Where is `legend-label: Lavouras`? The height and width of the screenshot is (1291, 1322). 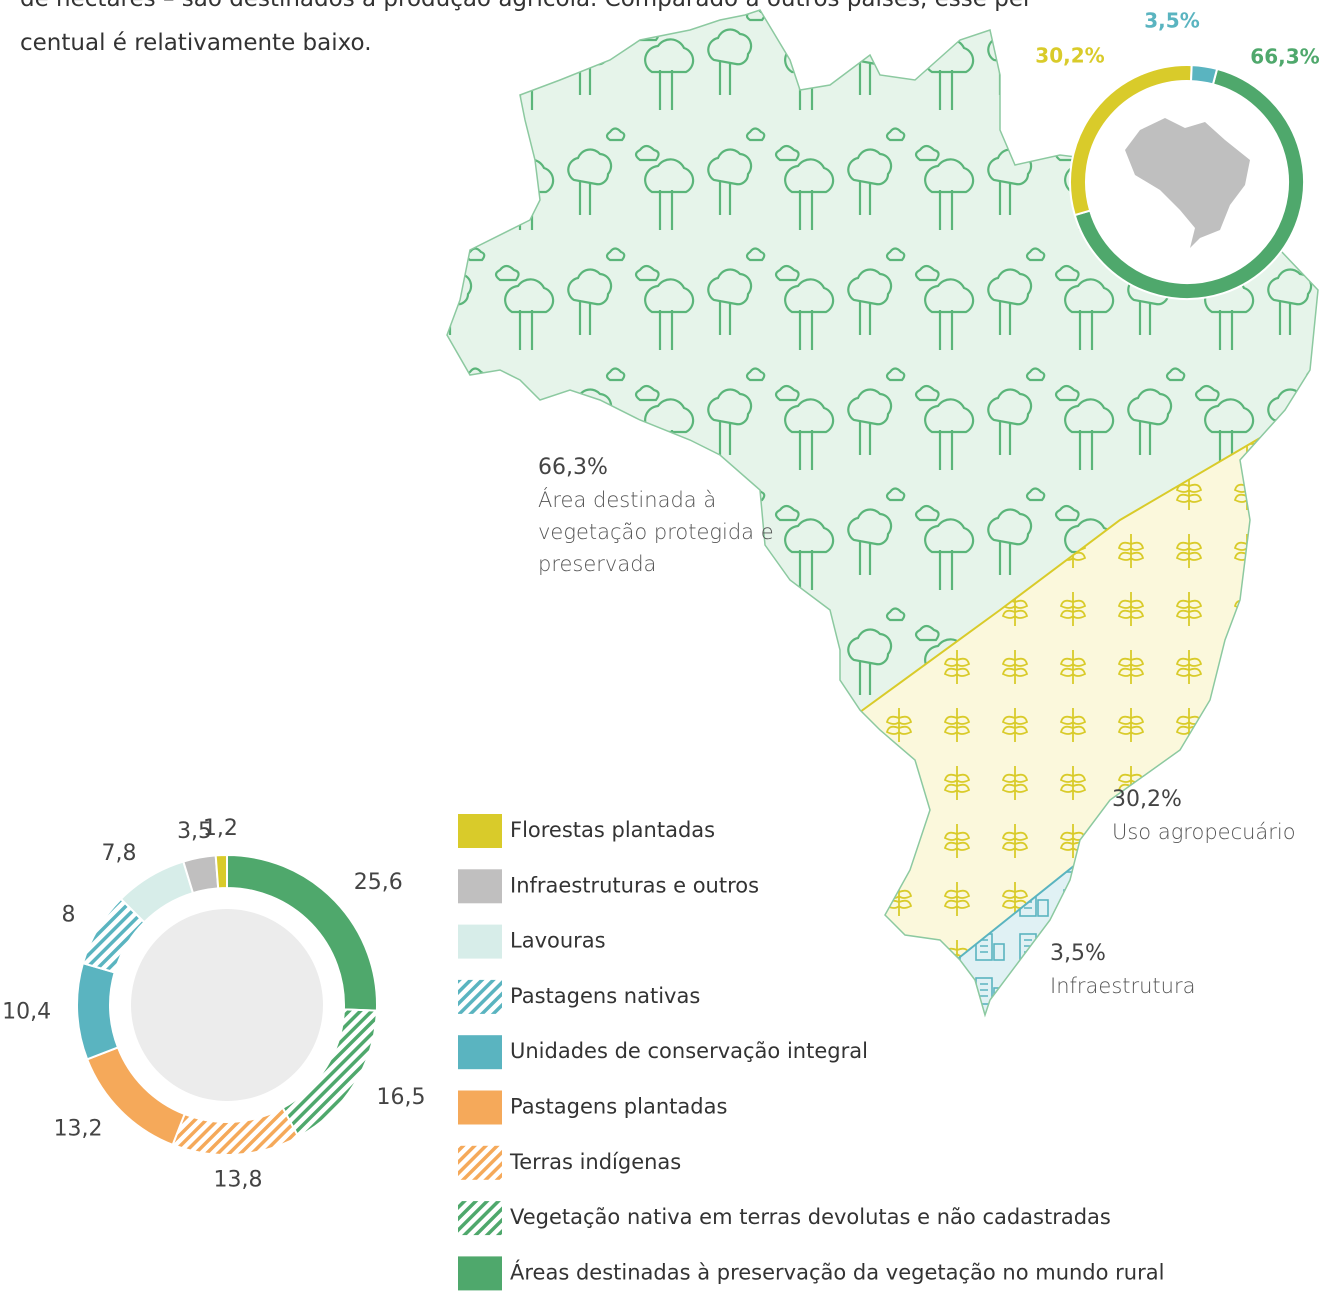
legend-label: Lavouras is located at coordinates (558, 941).